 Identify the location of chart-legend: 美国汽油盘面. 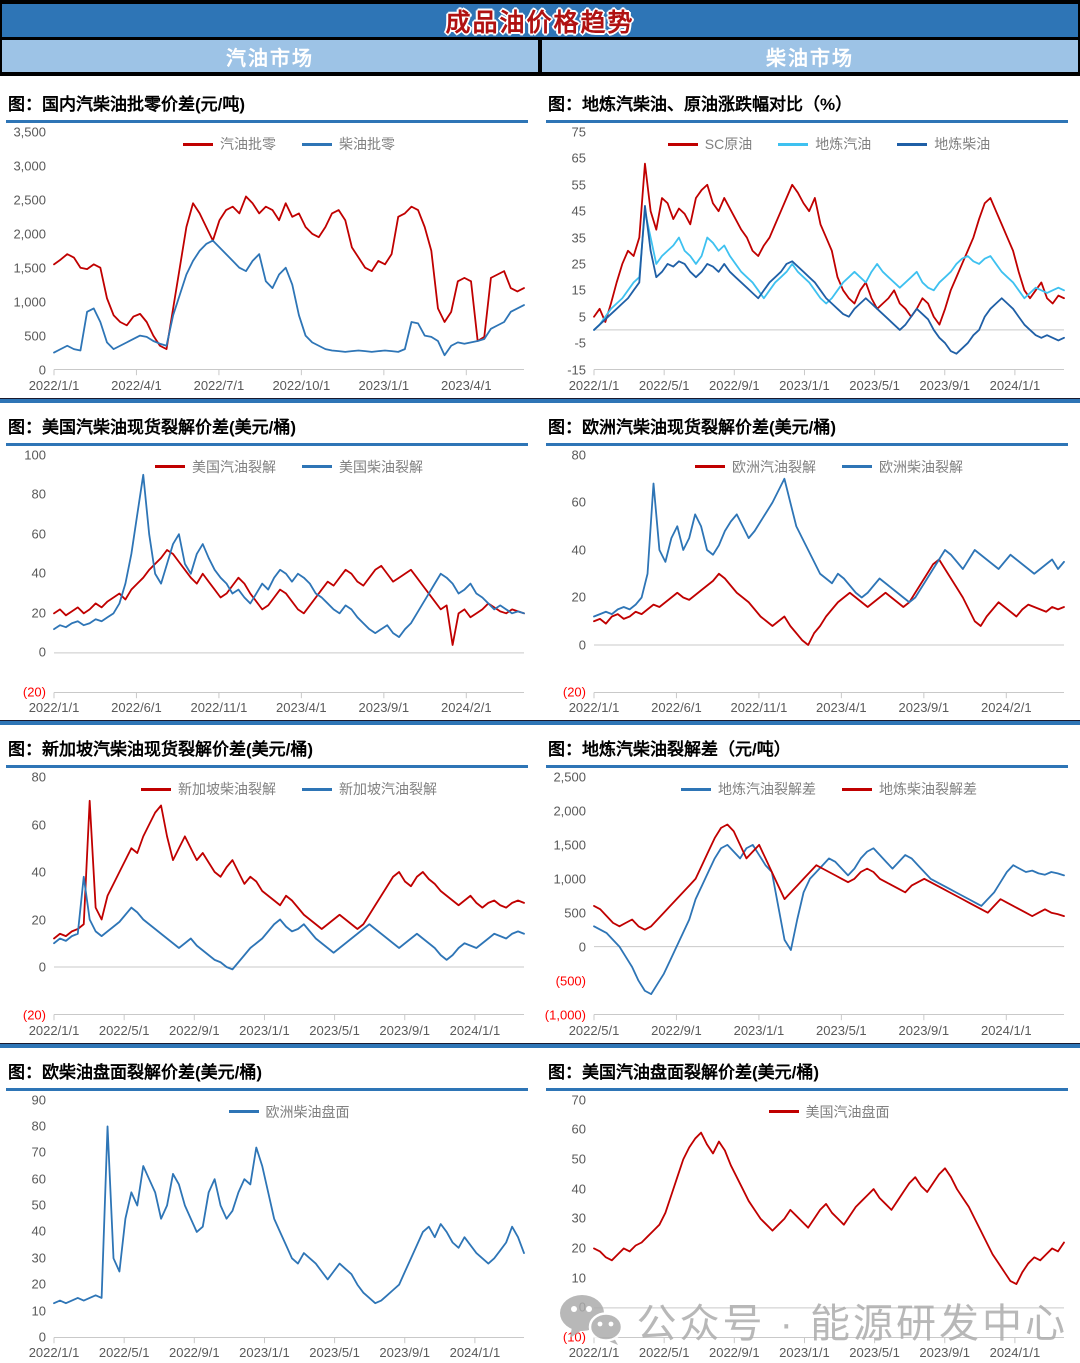
(829, 1112).